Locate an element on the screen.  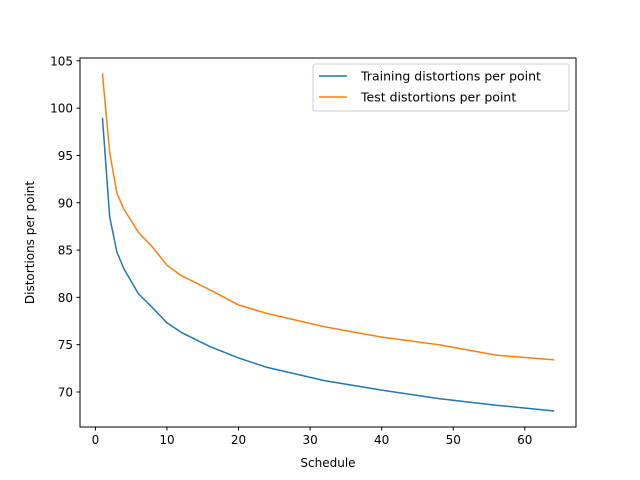
x-tick-label: 30 is located at coordinates (309, 440).